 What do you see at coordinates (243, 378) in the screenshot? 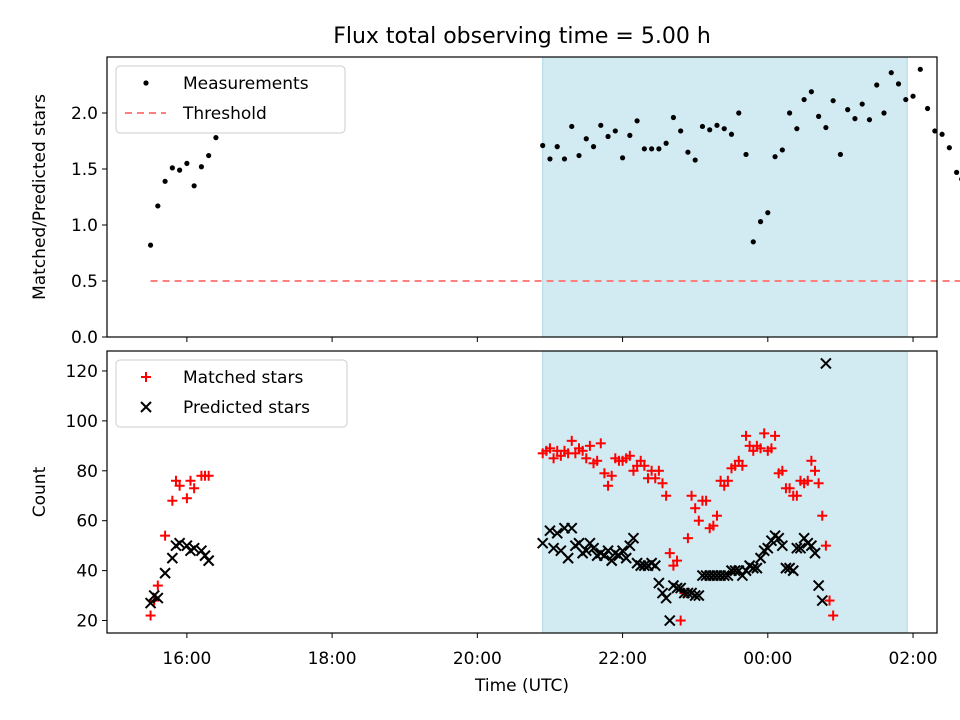
I see `bottom-legend-label: Matched stars` at bounding box center [243, 378].